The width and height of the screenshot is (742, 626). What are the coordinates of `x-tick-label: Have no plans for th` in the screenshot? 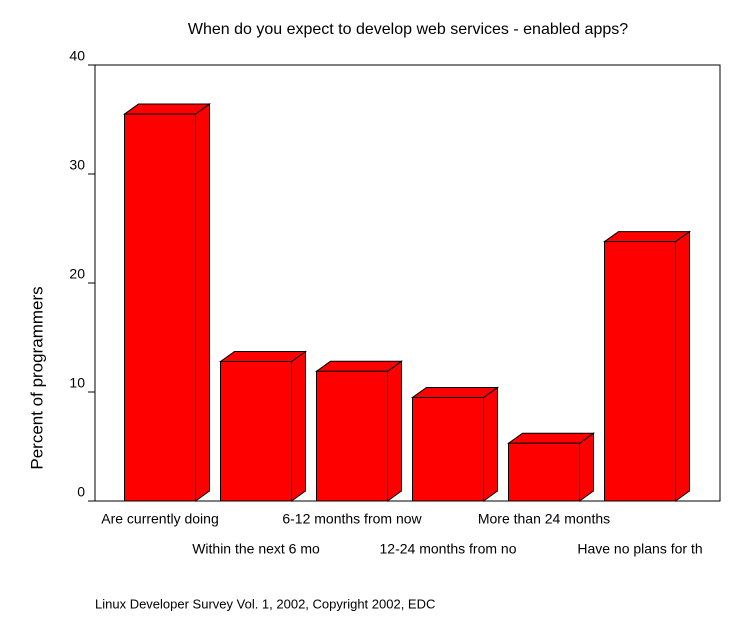 It's located at (639, 549).